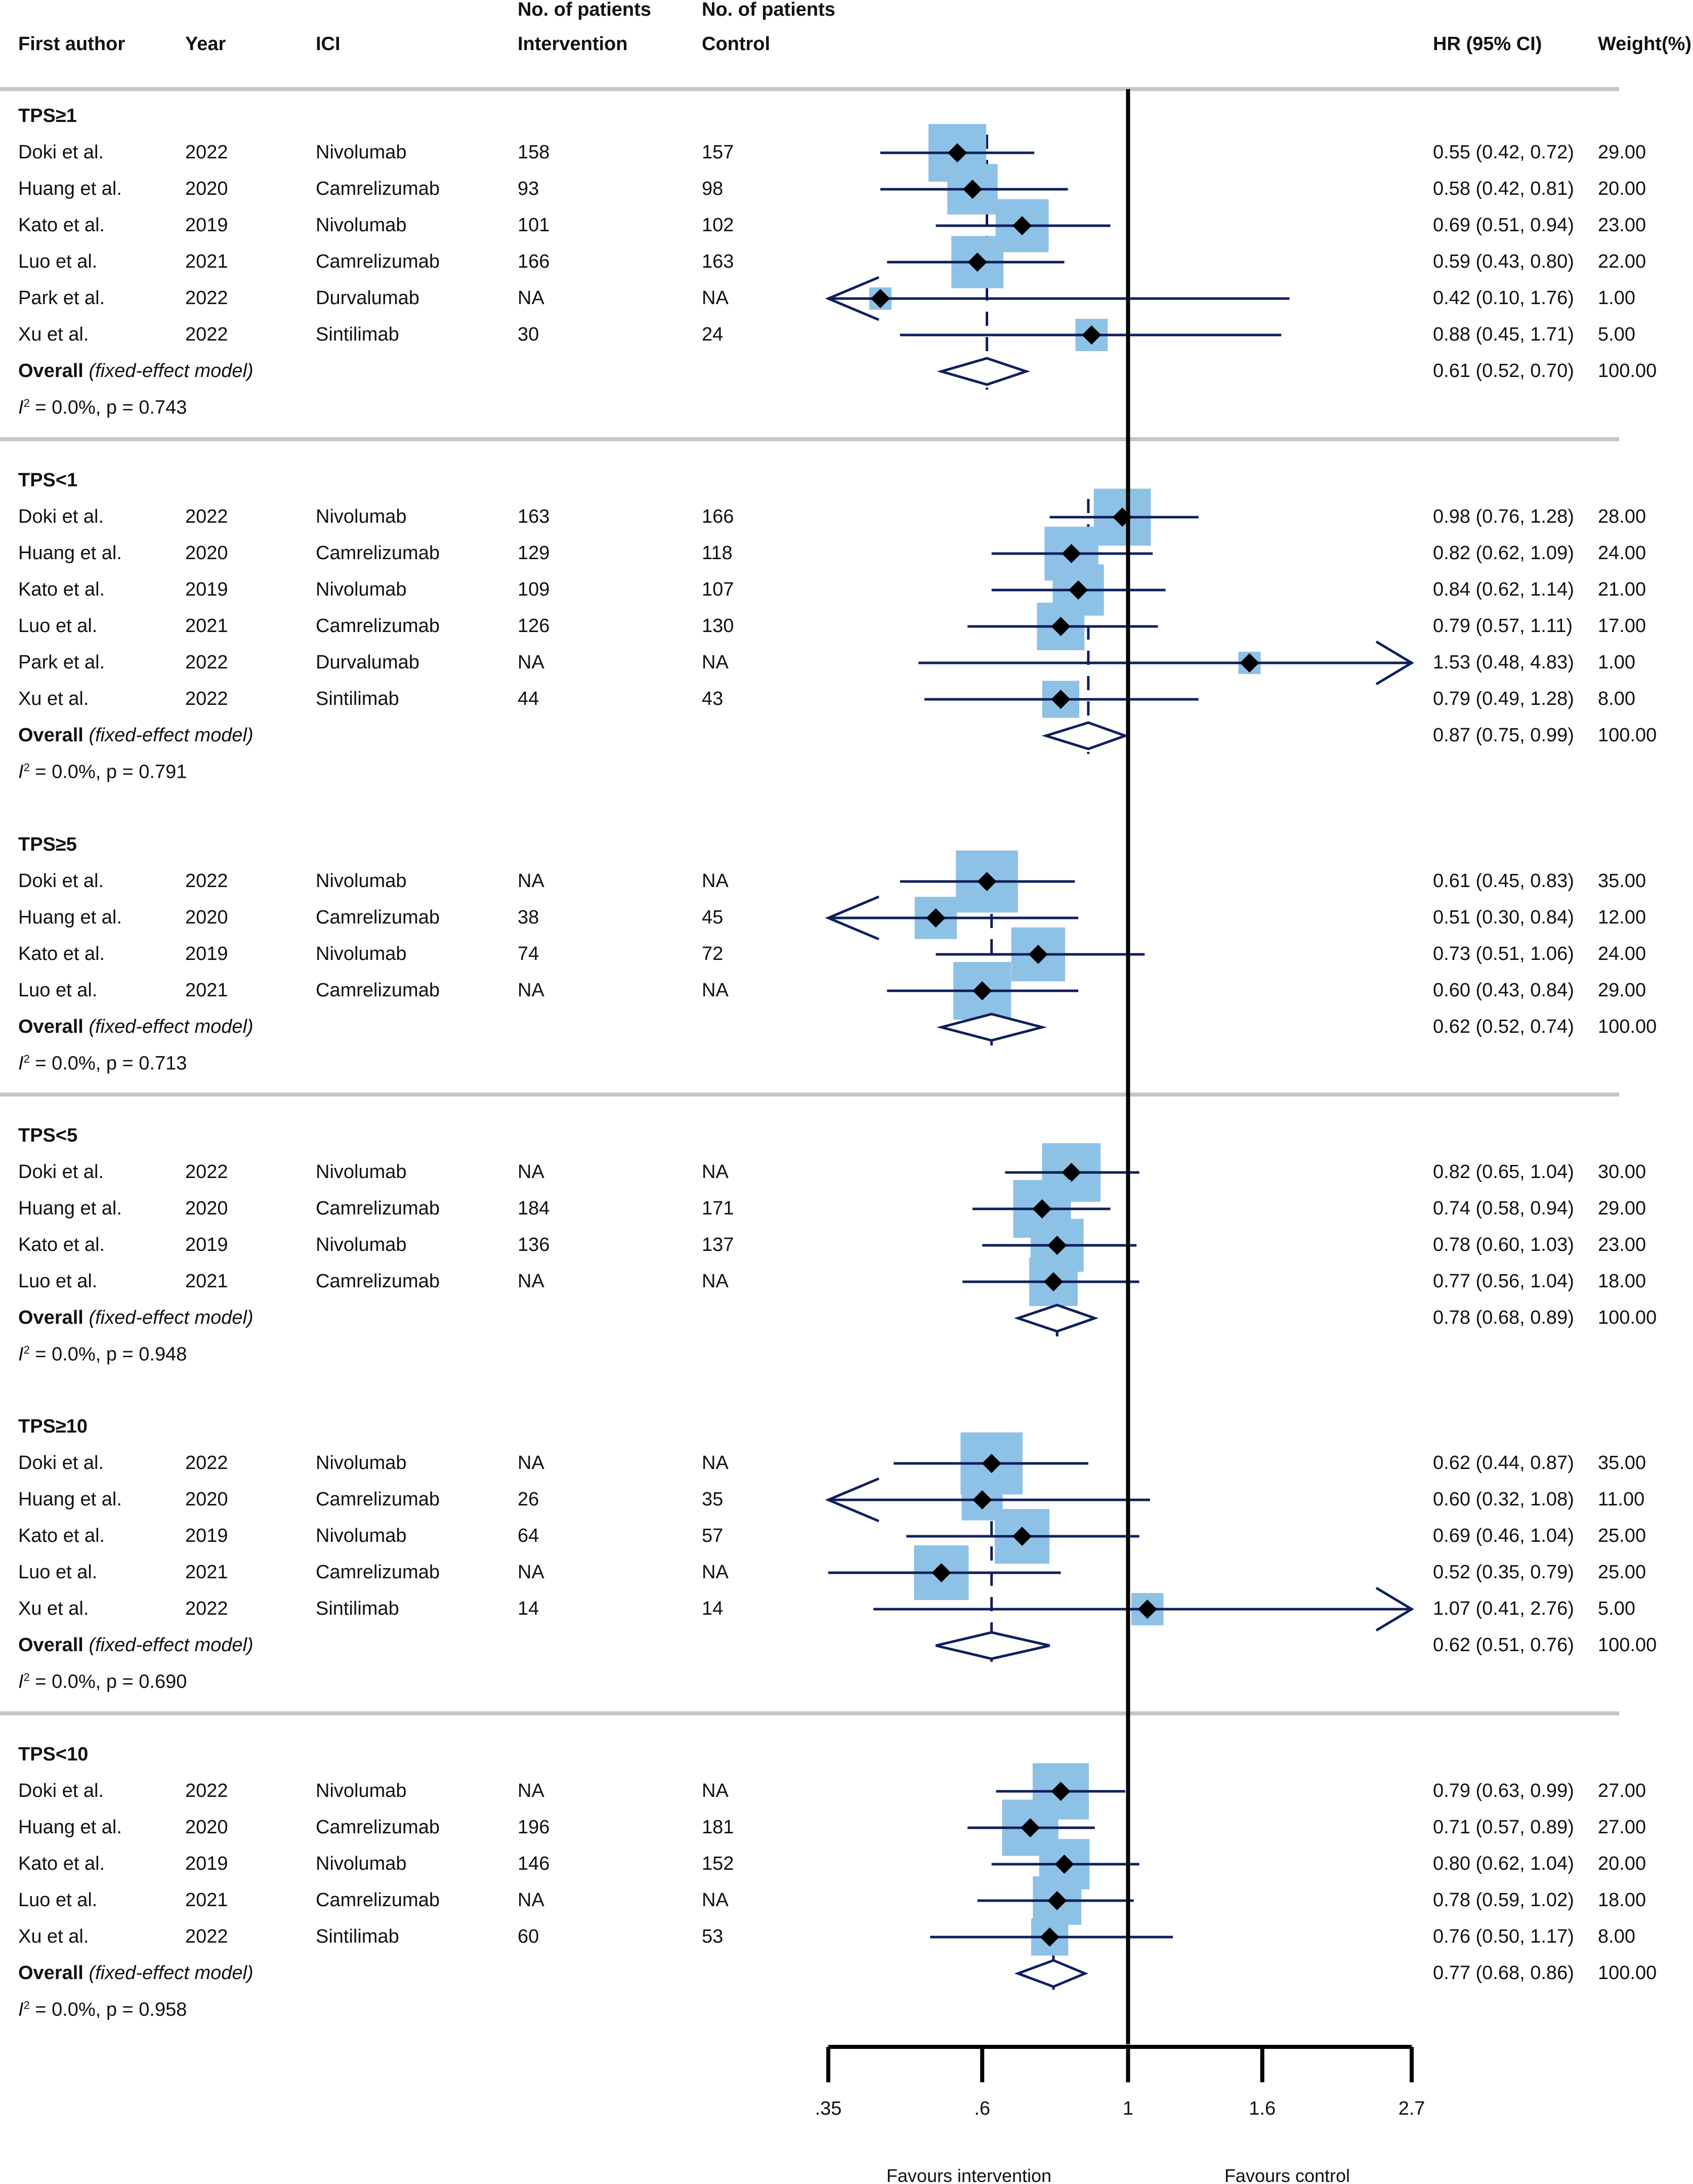  What do you see at coordinates (528, 917) in the screenshot?
I see `study-n-intervention: 38` at bounding box center [528, 917].